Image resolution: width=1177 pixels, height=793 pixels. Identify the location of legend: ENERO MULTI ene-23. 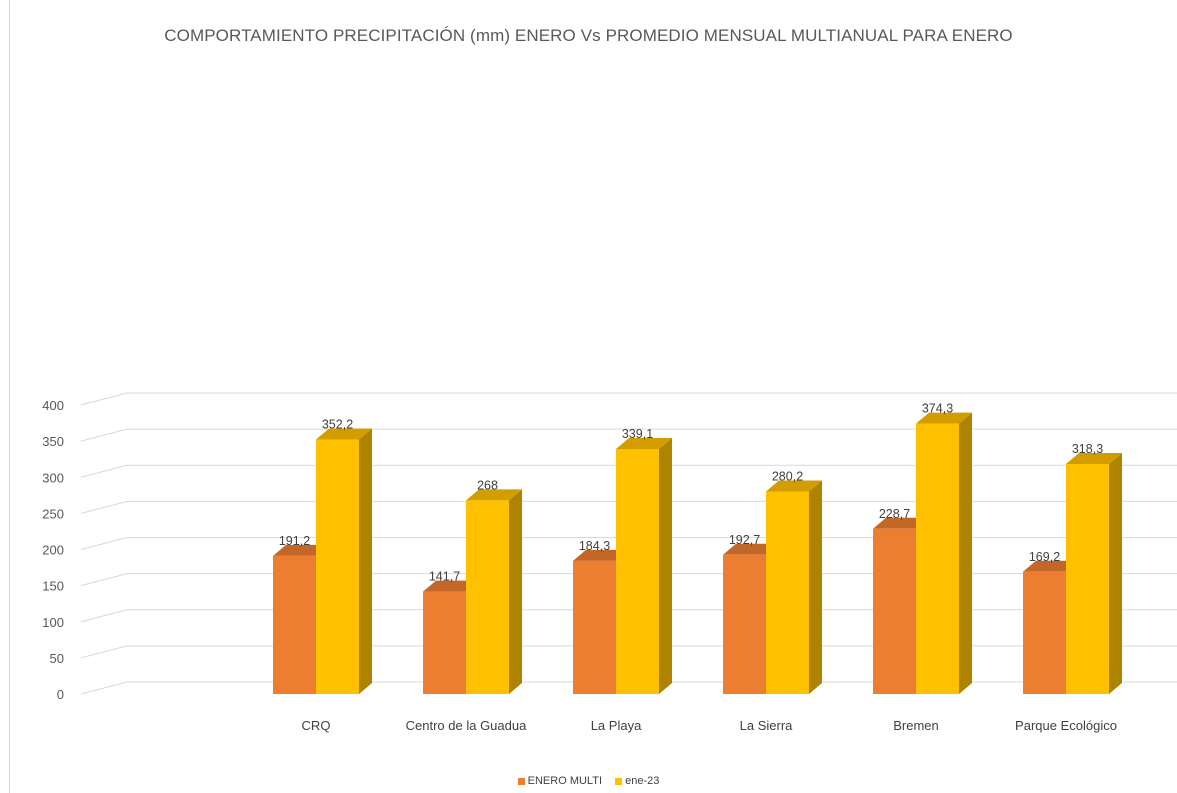
(588, 781).